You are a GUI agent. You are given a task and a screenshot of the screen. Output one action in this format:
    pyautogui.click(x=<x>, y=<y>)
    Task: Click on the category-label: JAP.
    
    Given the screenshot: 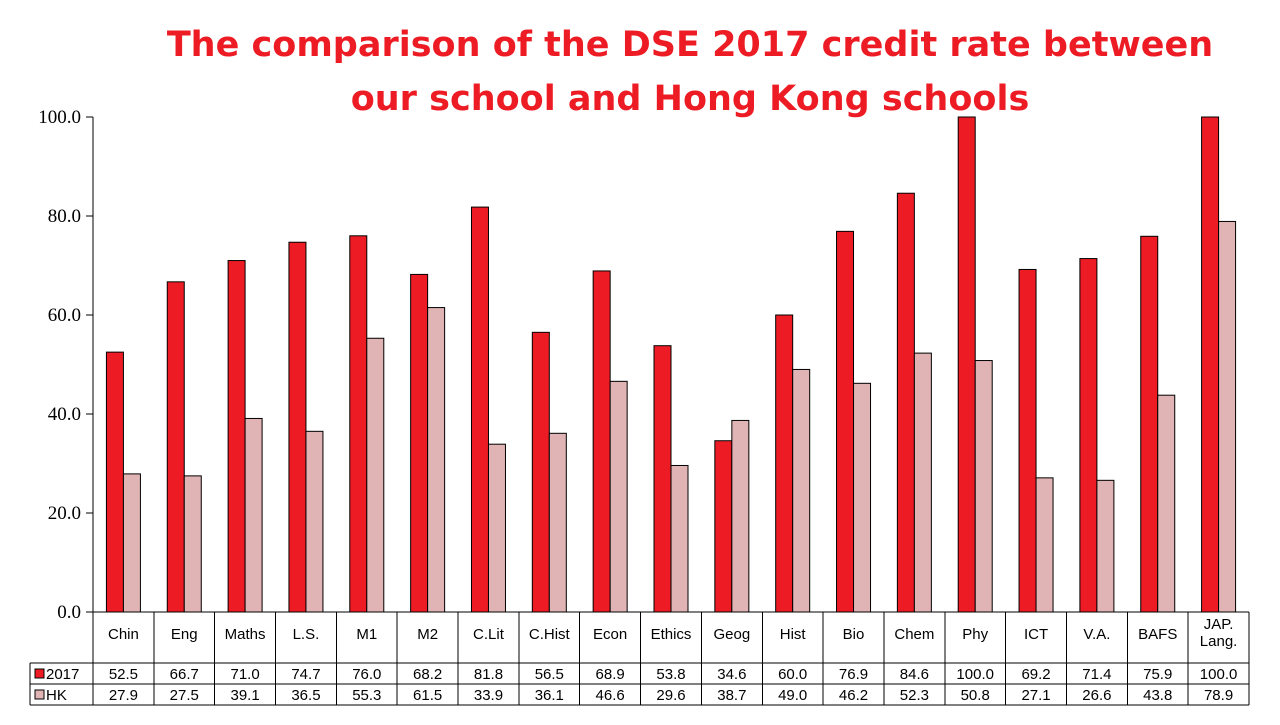 What is the action you would take?
    pyautogui.click(x=1219, y=624)
    